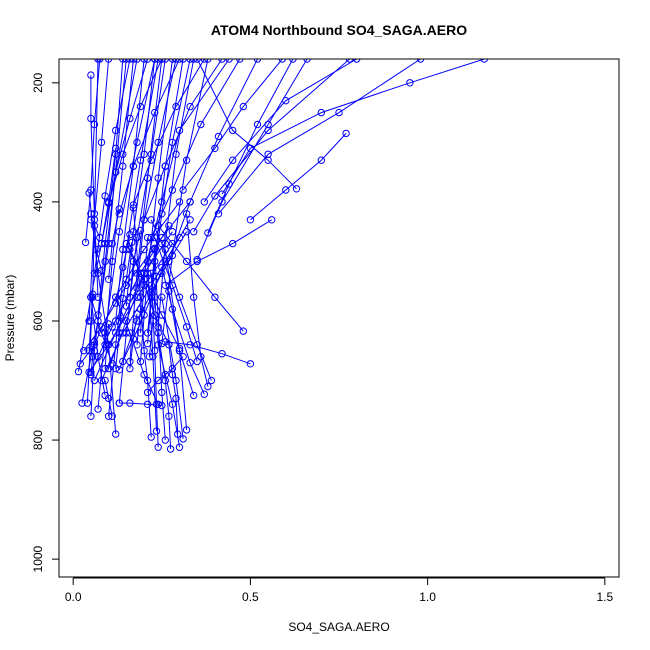  Describe the element at coordinates (38, 558) in the screenshot. I see `y-tick-label: 1000` at that location.